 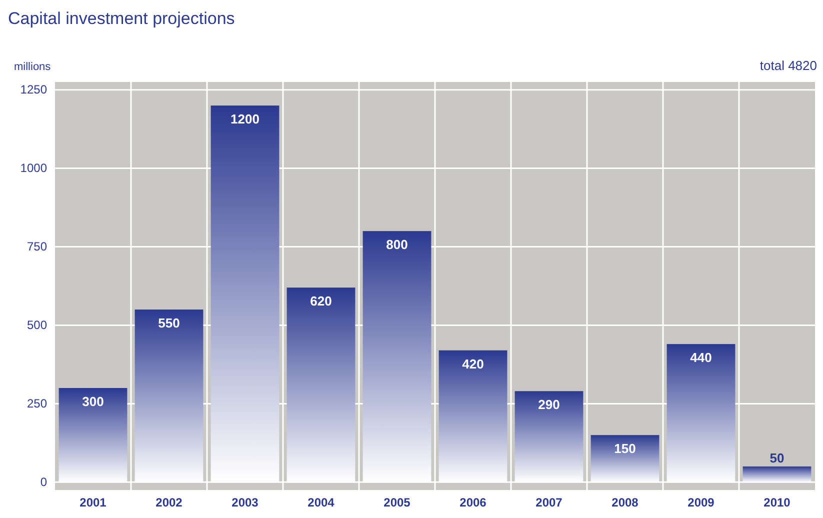 I want to click on data-label: 620, so click(x=321, y=301).